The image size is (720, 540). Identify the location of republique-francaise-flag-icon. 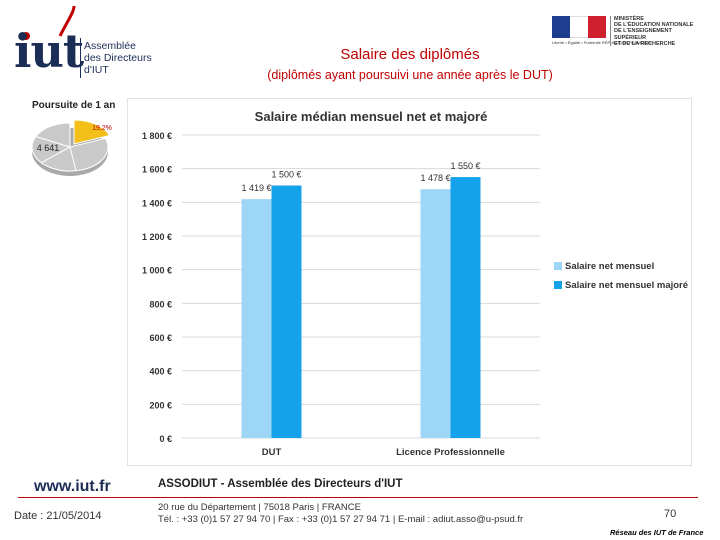
(579, 27).